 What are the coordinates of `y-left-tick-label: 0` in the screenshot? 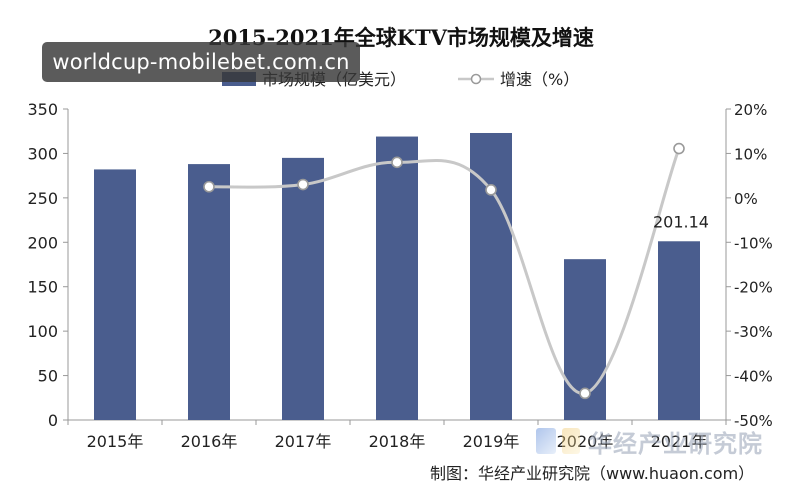 It's located at (53, 420).